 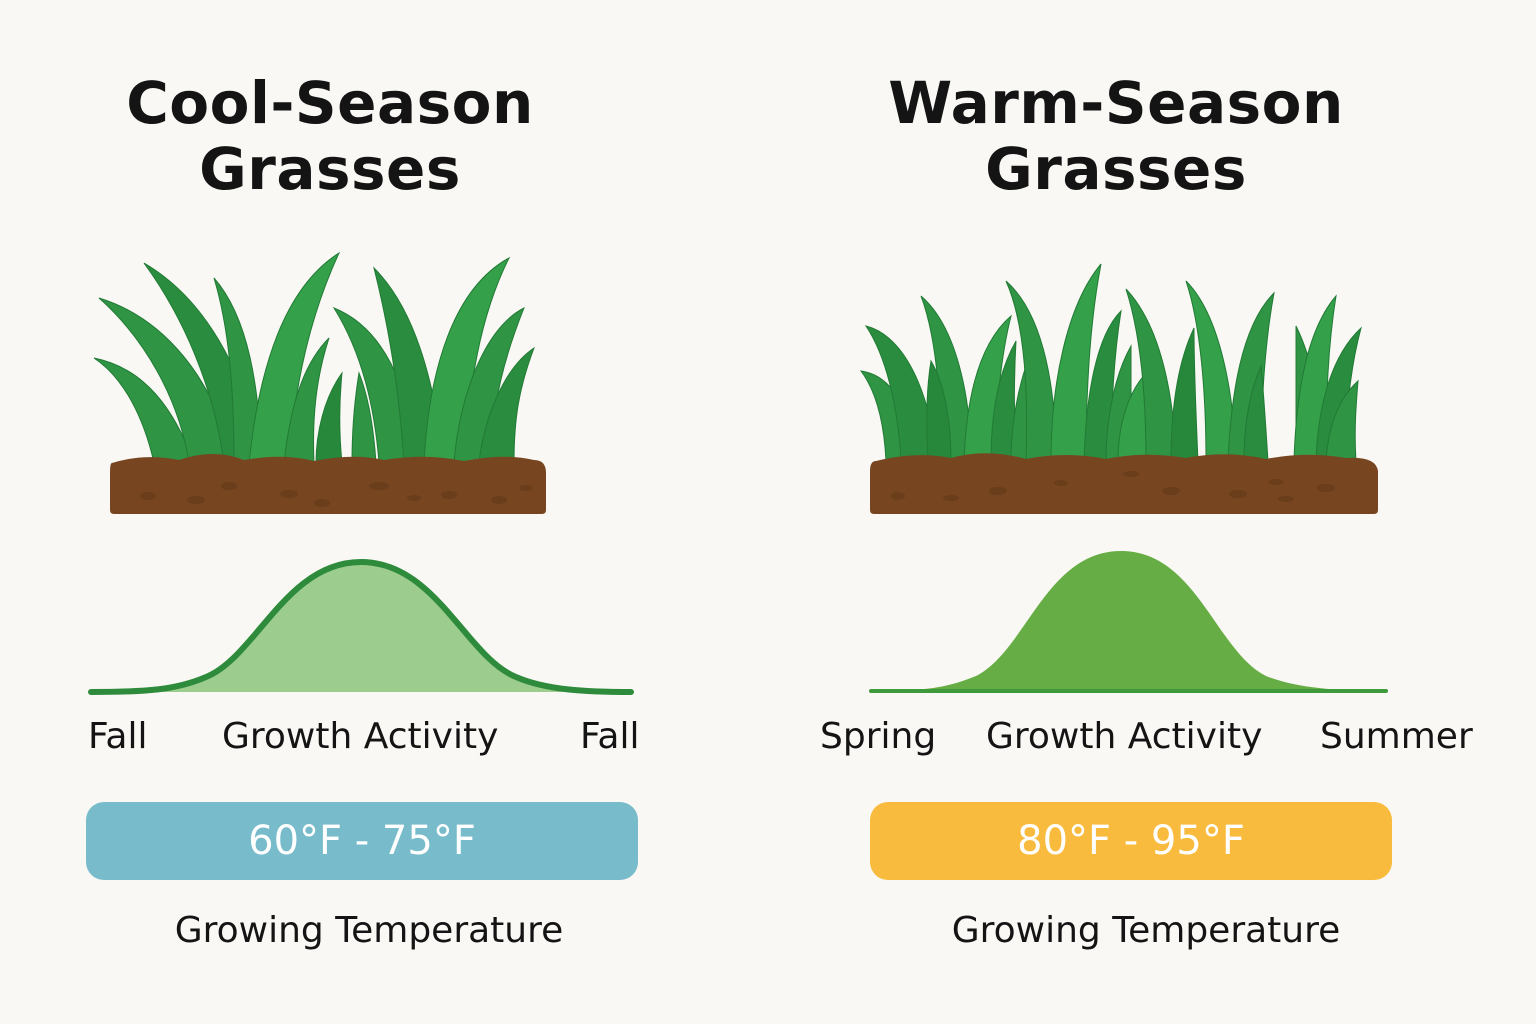 I want to click on cool-season-title: Cool-Season Grasses, so click(x=330, y=136).